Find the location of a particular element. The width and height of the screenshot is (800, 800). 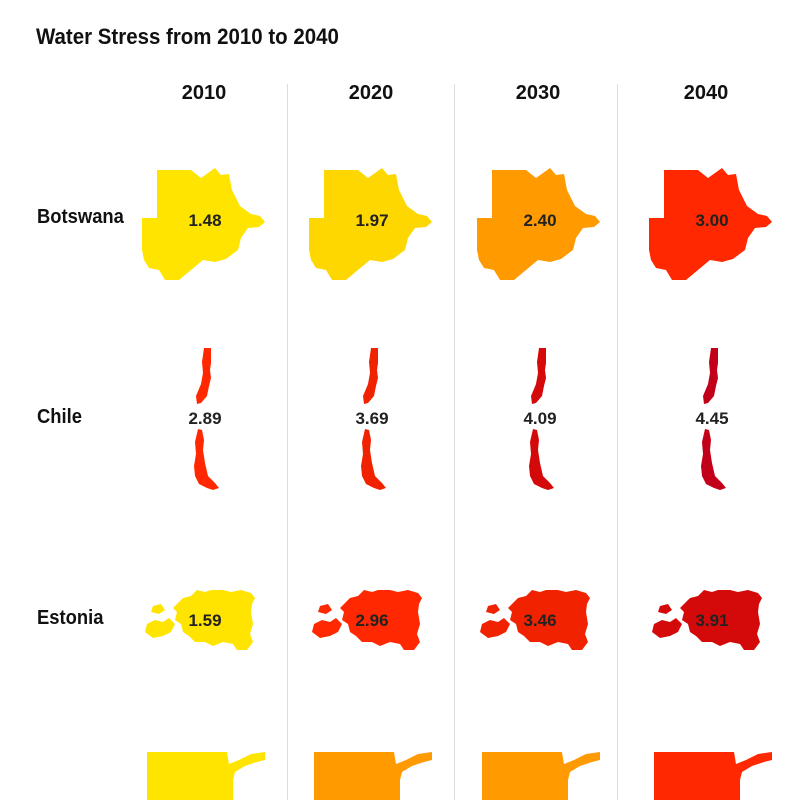

column-header-2030: 2030 is located at coordinates (538, 93).